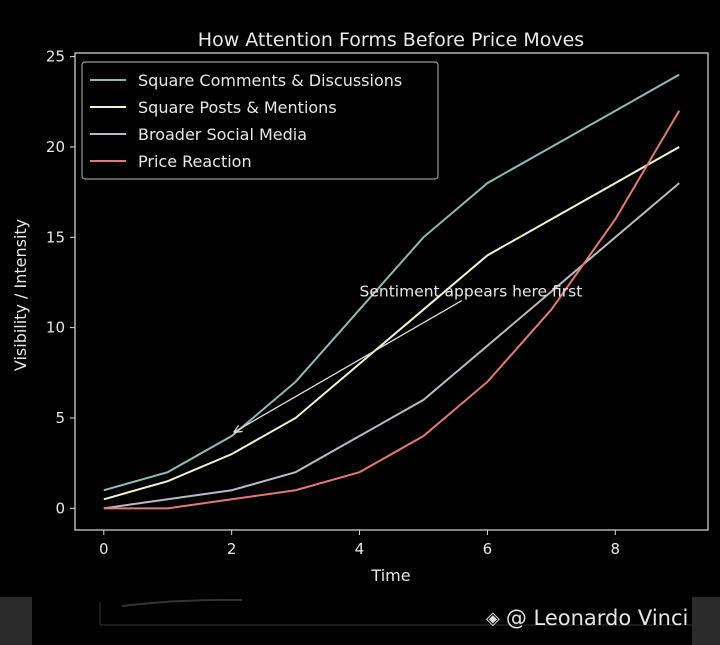 This screenshot has height=645, width=720. What do you see at coordinates (706, 621) in the screenshot?
I see `right-margin-bar` at bounding box center [706, 621].